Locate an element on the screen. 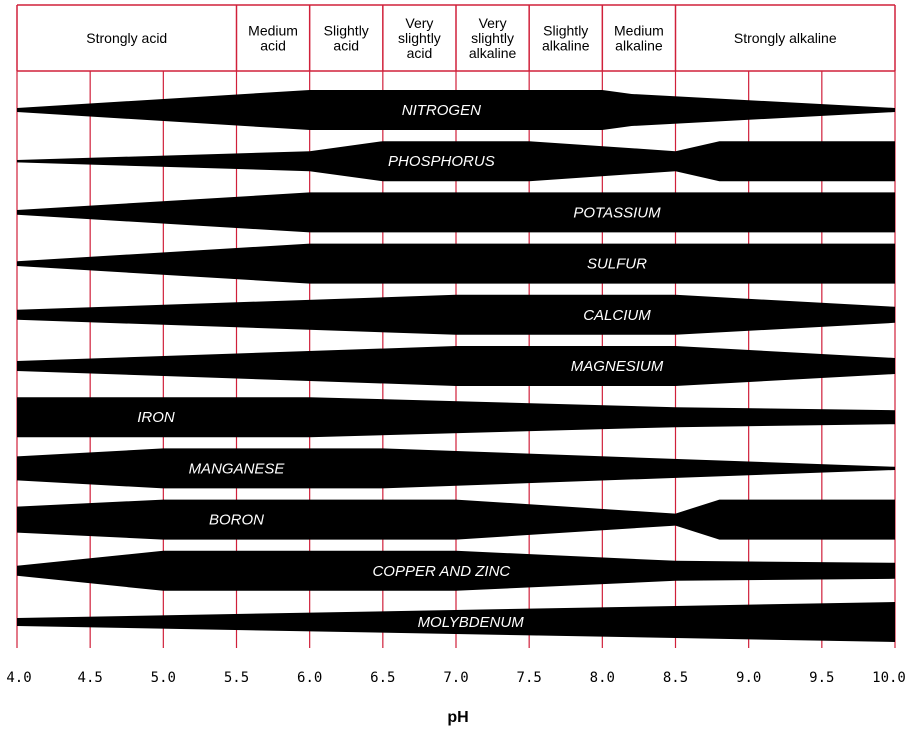 The image size is (915, 732). band-label-potassium: POTASSIUM is located at coordinates (617, 212).